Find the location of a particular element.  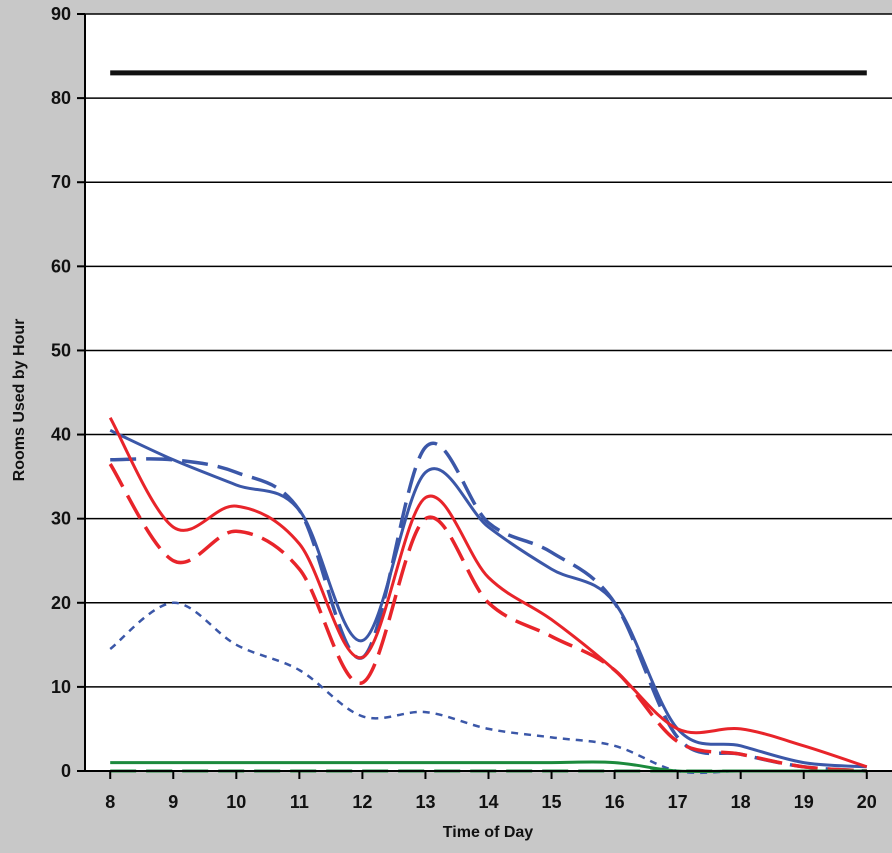

x-axis-title: Time of Day is located at coordinates (488, 832).